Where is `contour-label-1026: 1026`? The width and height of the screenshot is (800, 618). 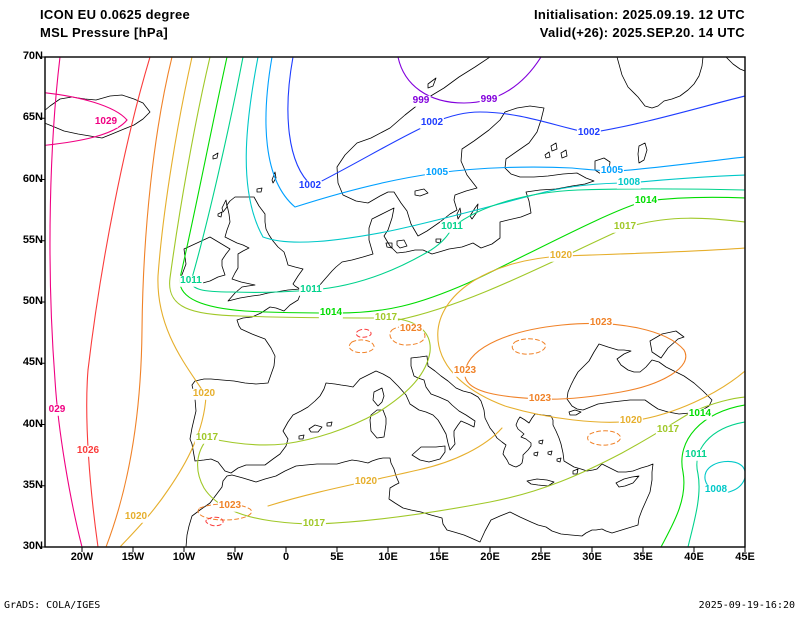
contour-label-1026: 1026 is located at coordinates (88, 450).